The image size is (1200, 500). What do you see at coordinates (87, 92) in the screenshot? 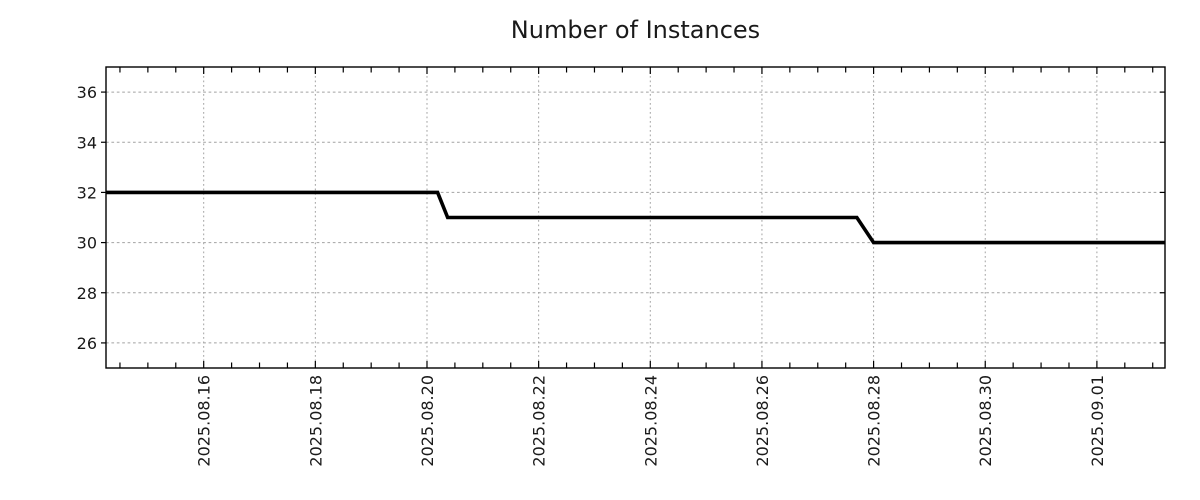
I see `y-tick-label: 36` at bounding box center [87, 92].